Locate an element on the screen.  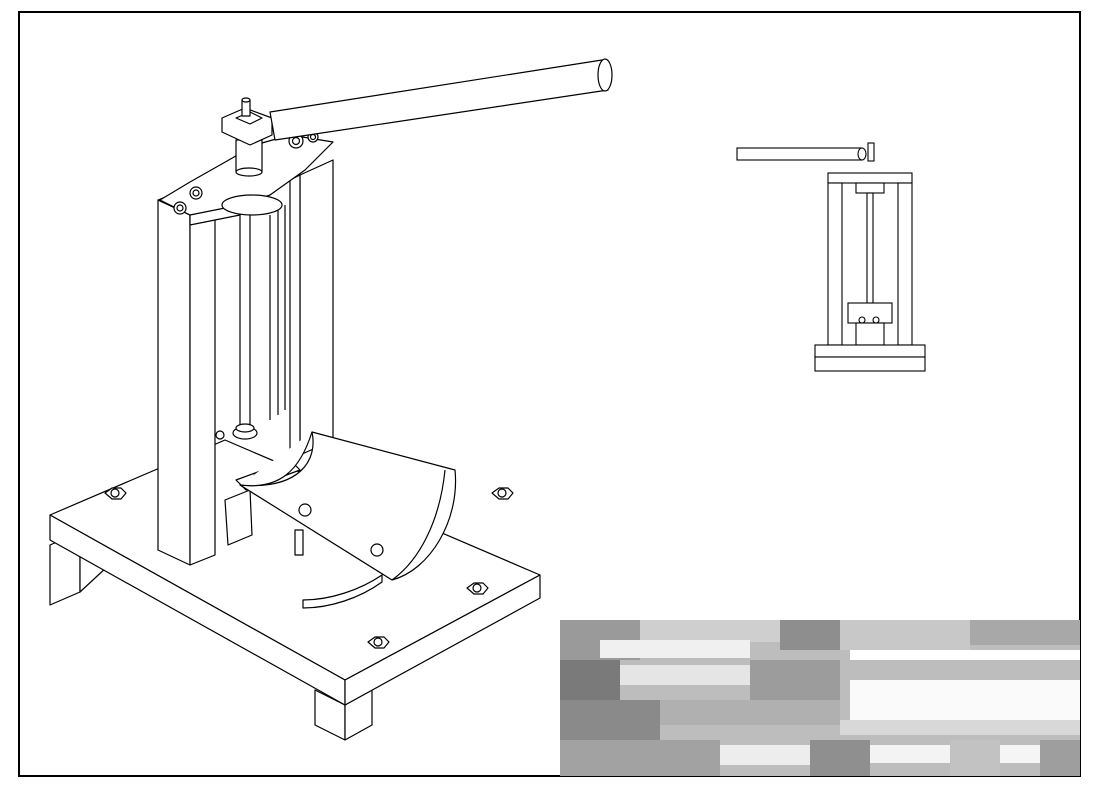
handle-block is located at coordinates (247, 121).